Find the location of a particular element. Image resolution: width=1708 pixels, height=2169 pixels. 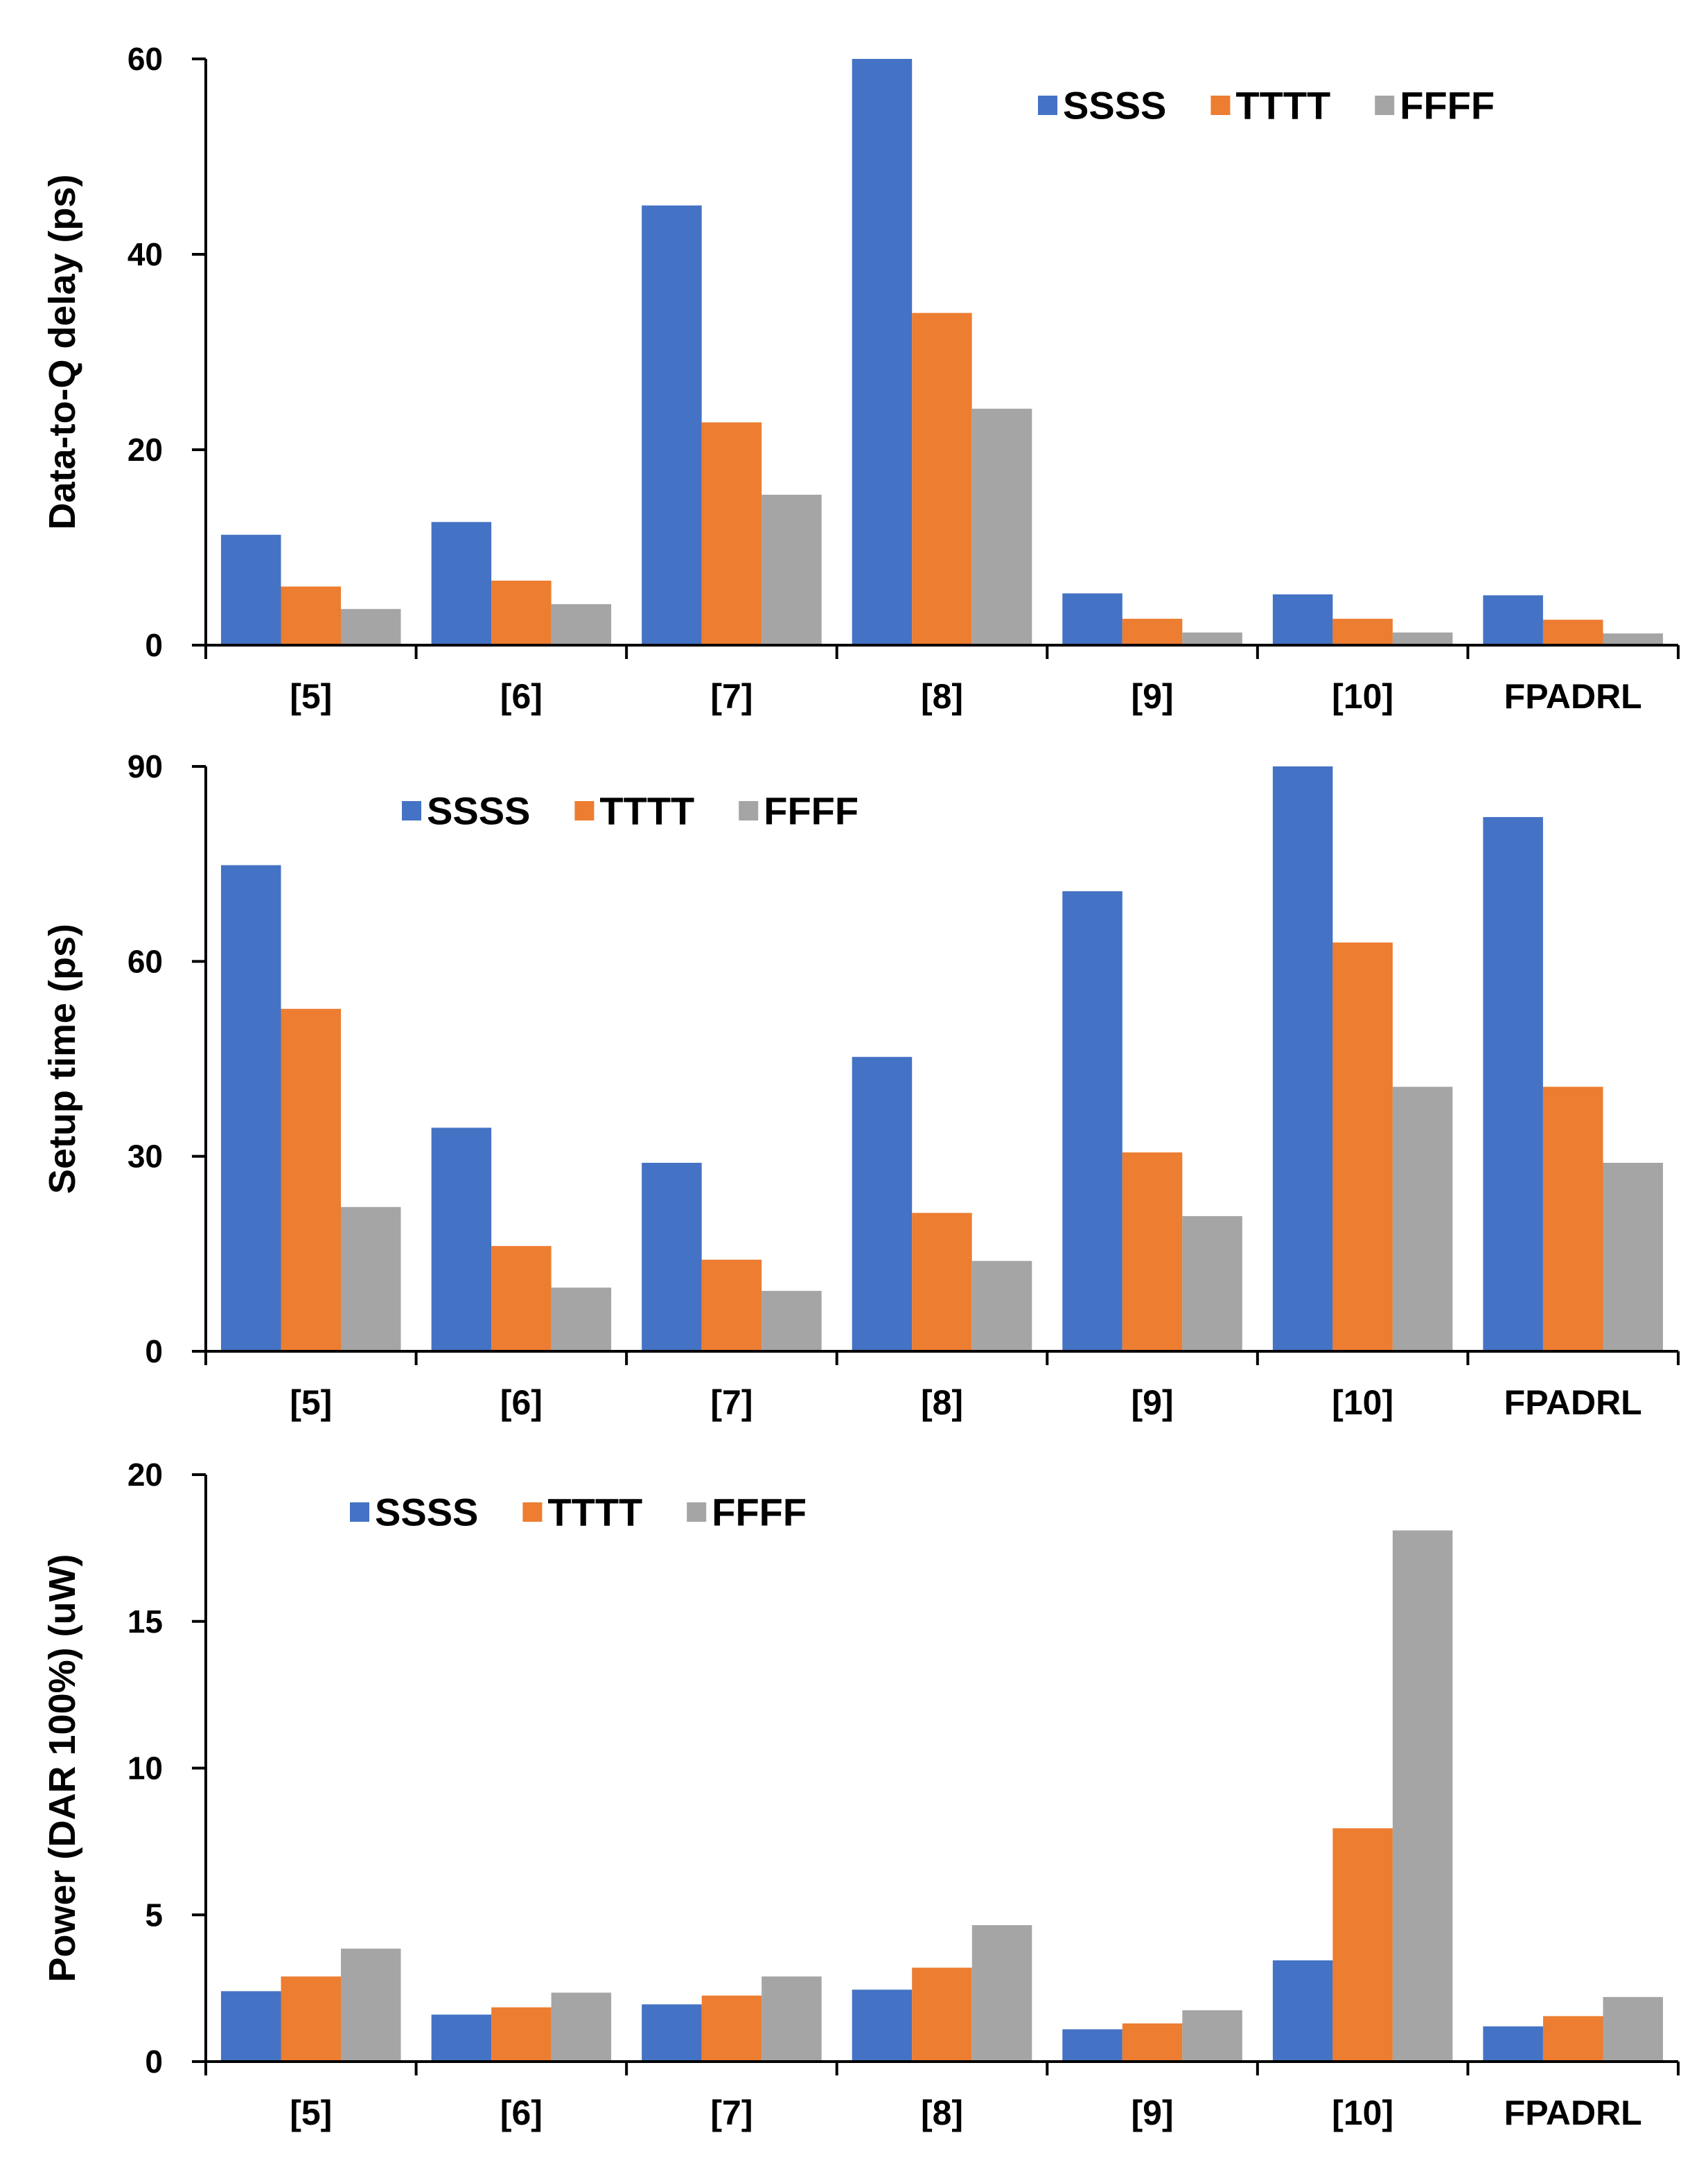

x-tick-label: [9] is located at coordinates (1153, 697).